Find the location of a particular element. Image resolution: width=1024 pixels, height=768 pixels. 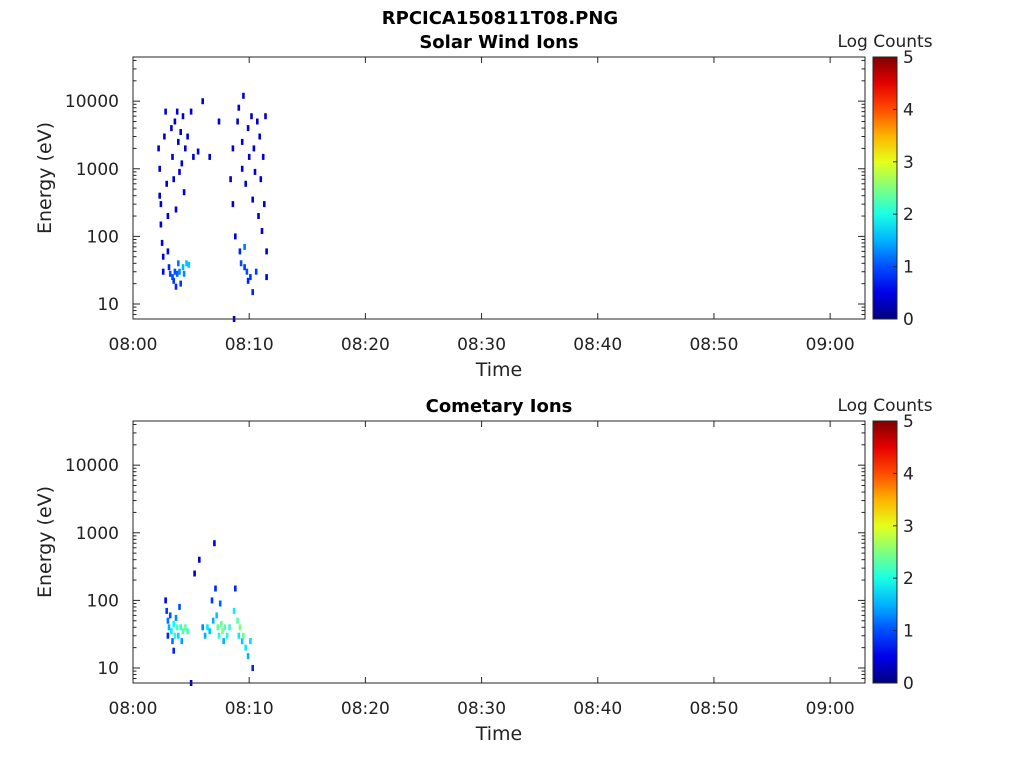

colorbar-label: Log Counts is located at coordinates (884, 406).